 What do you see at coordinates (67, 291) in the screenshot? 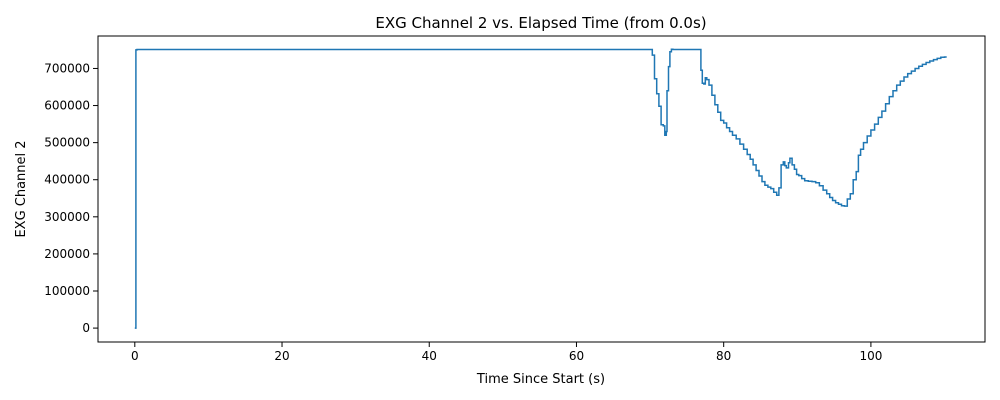
I see `y-tick-label: 100000` at bounding box center [67, 291].